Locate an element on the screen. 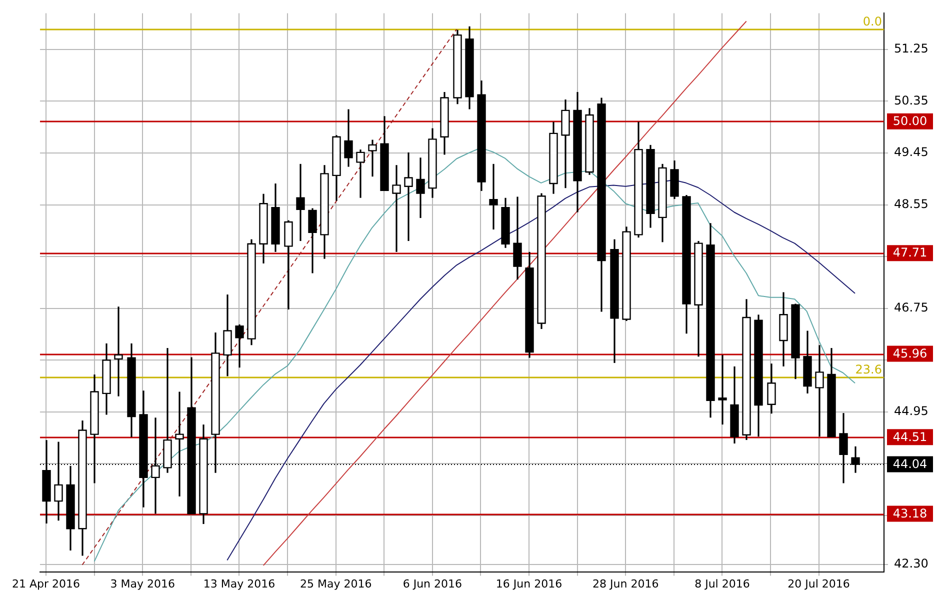 The image size is (948, 593). annotation: 0.0 is located at coordinates (872, 21).